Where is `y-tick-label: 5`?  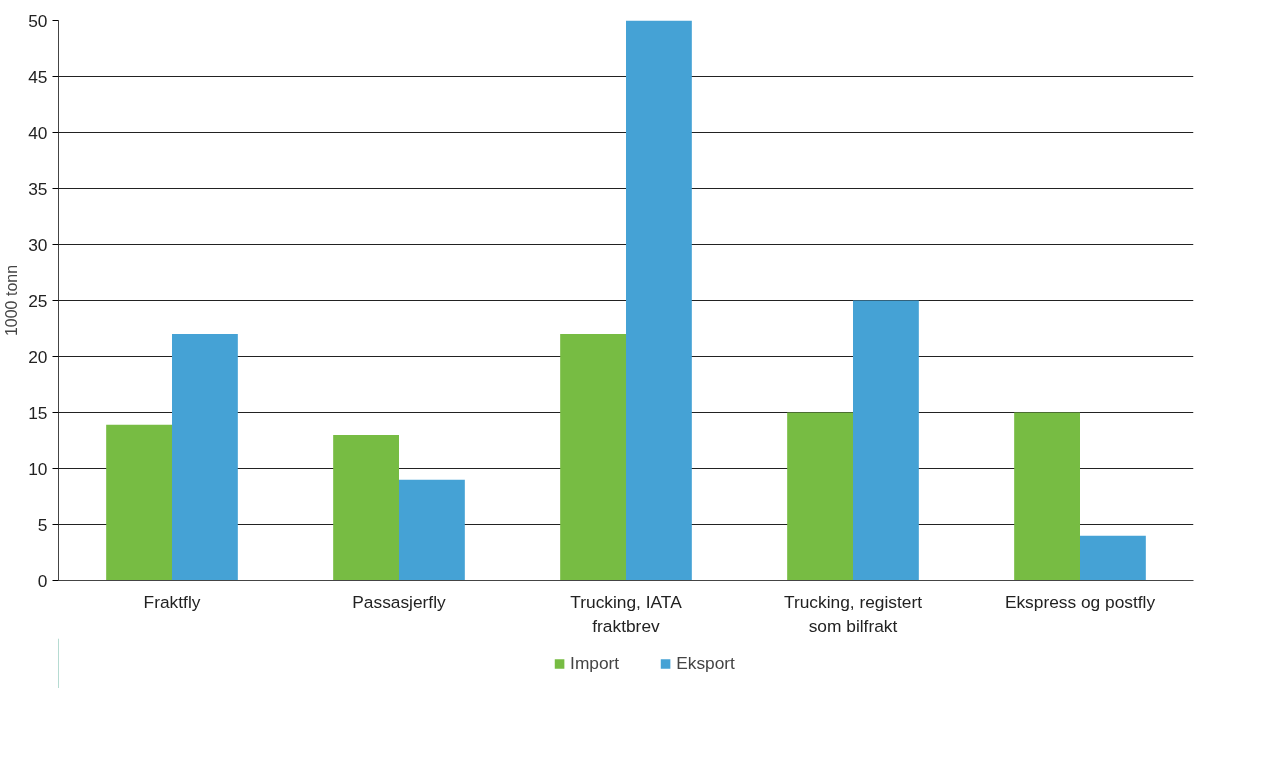 y-tick-label: 5 is located at coordinates (42, 524).